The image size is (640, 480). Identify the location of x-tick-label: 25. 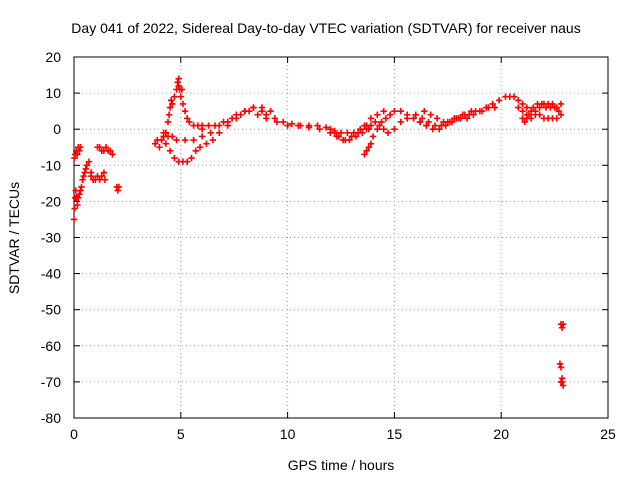
(608, 434).